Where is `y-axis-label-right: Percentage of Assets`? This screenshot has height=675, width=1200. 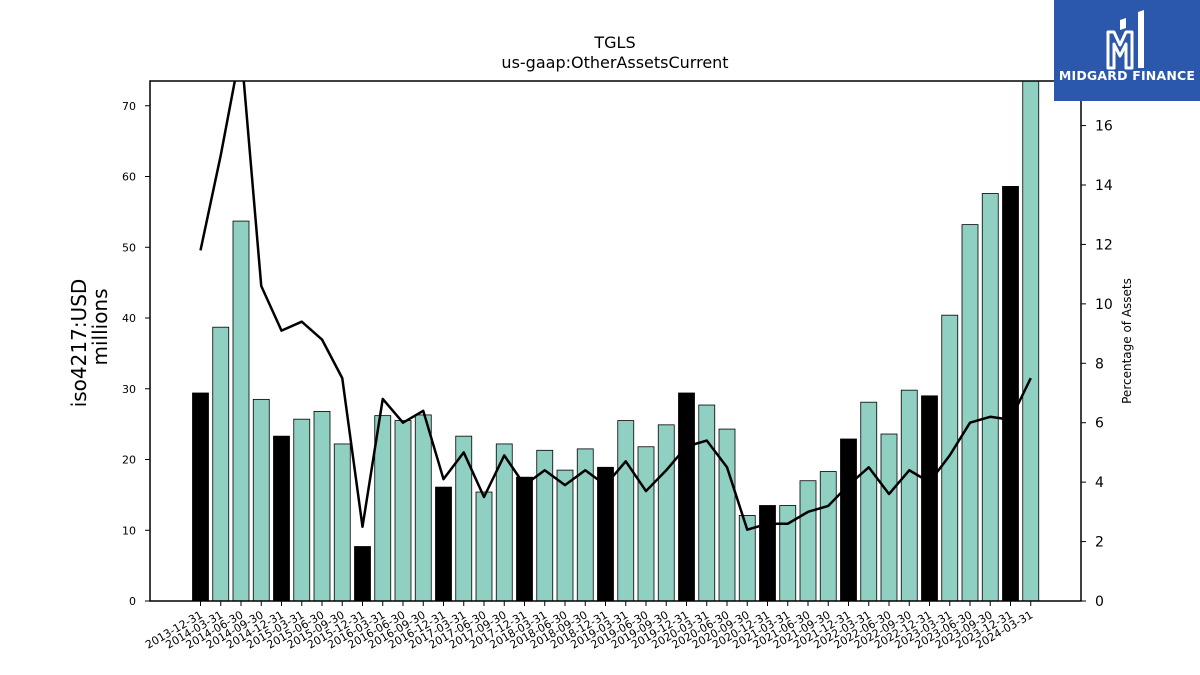 y-axis-label-right: Percentage of Assets is located at coordinates (1127, 341).